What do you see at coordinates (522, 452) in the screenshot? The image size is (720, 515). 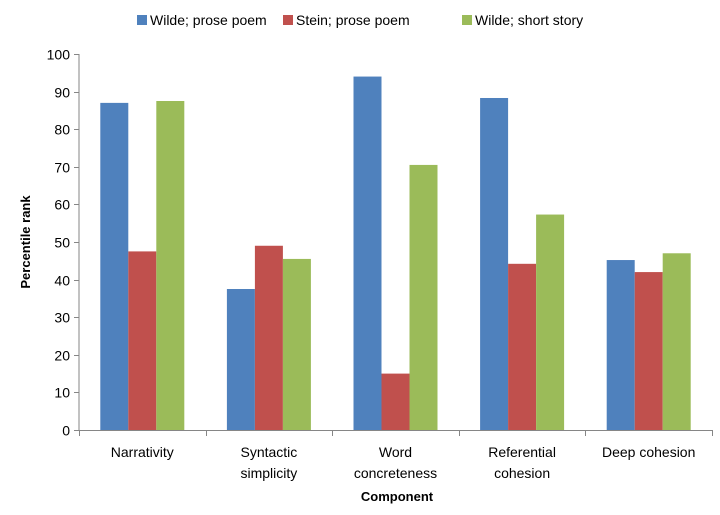 I see `x-tick-label: Referential` at bounding box center [522, 452].